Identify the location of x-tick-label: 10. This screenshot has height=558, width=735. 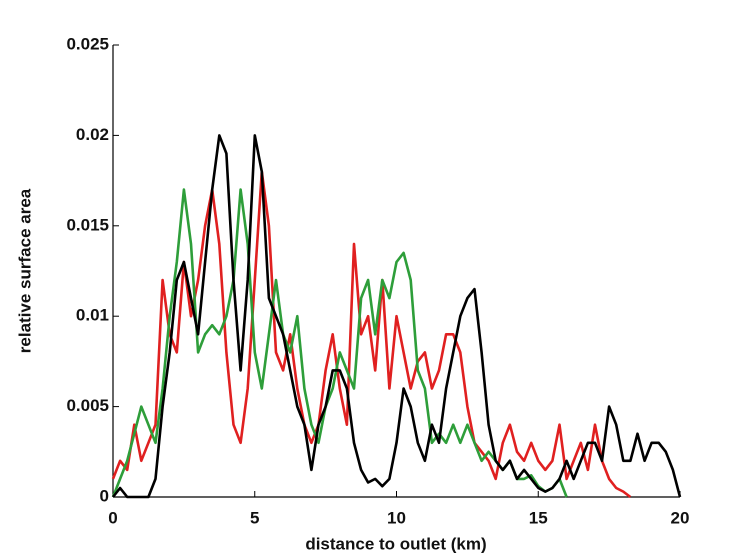
(396, 517).